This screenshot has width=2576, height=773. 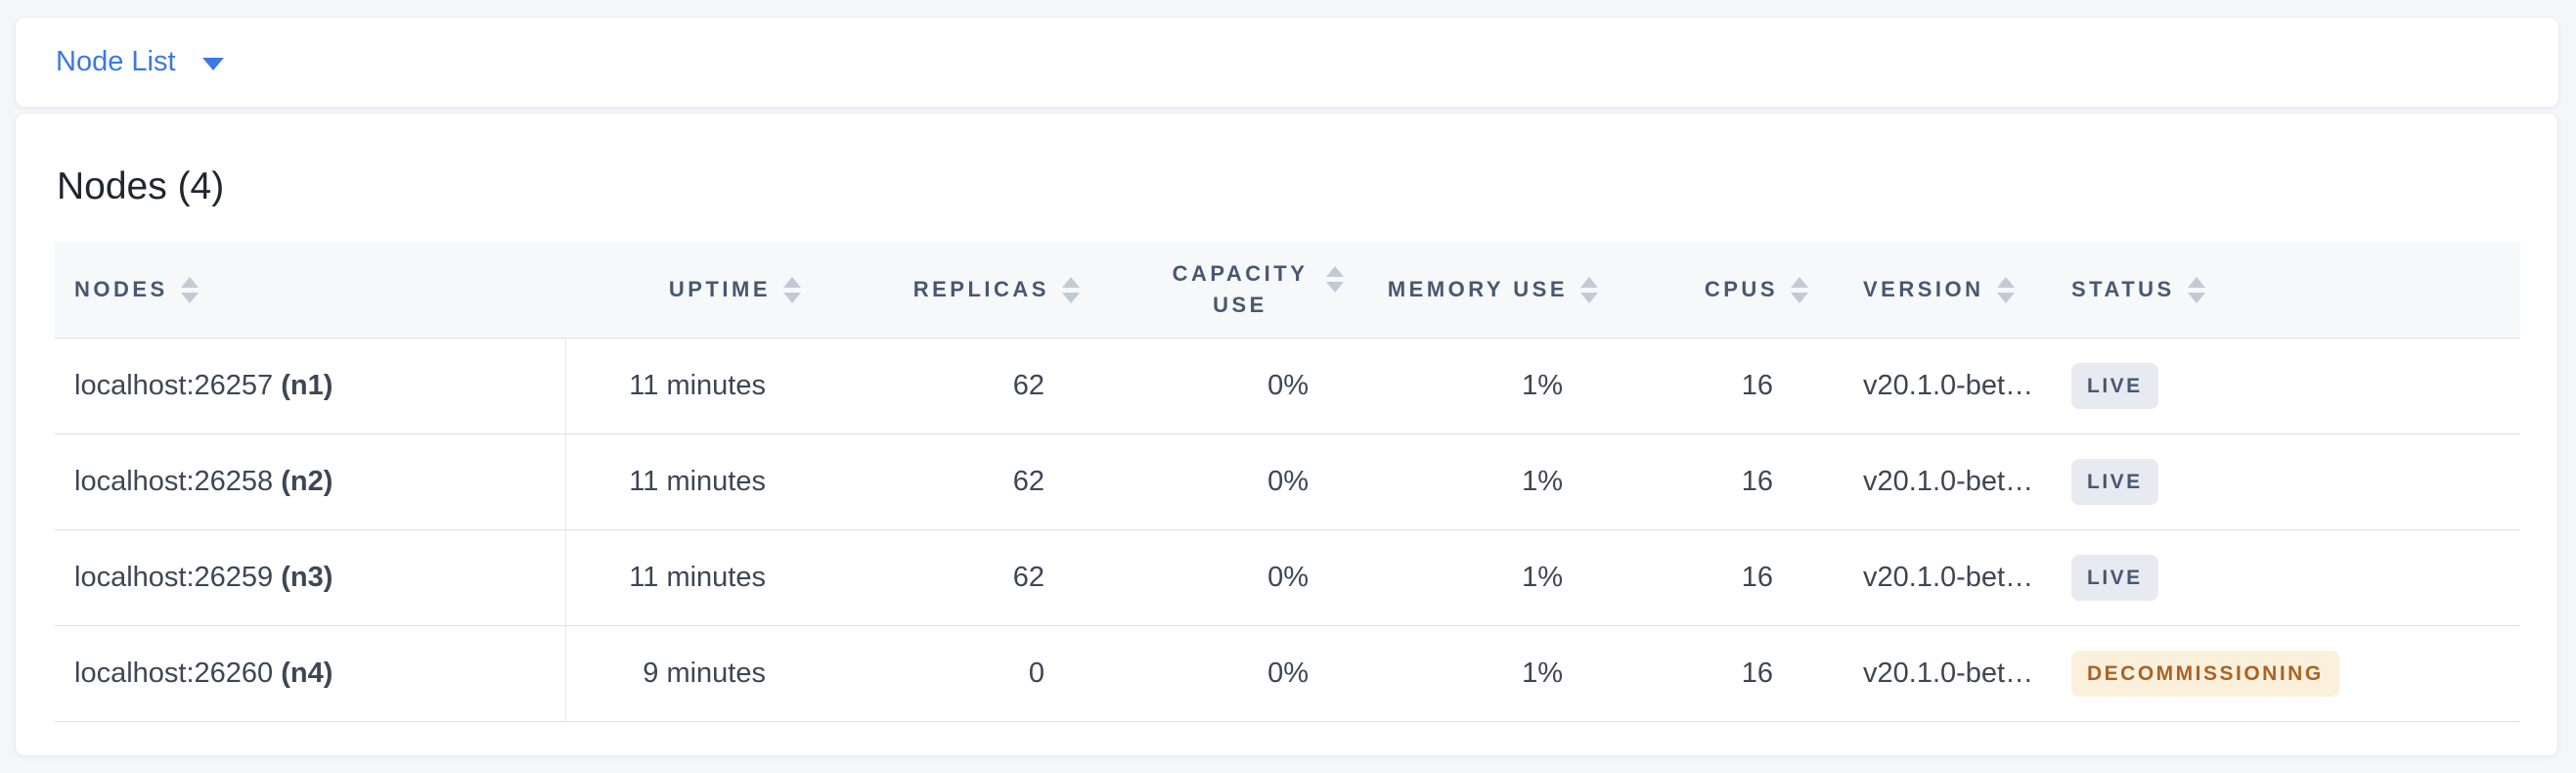 What do you see at coordinates (116, 61) in the screenshot?
I see `view-dropdown-label: Node List` at bounding box center [116, 61].